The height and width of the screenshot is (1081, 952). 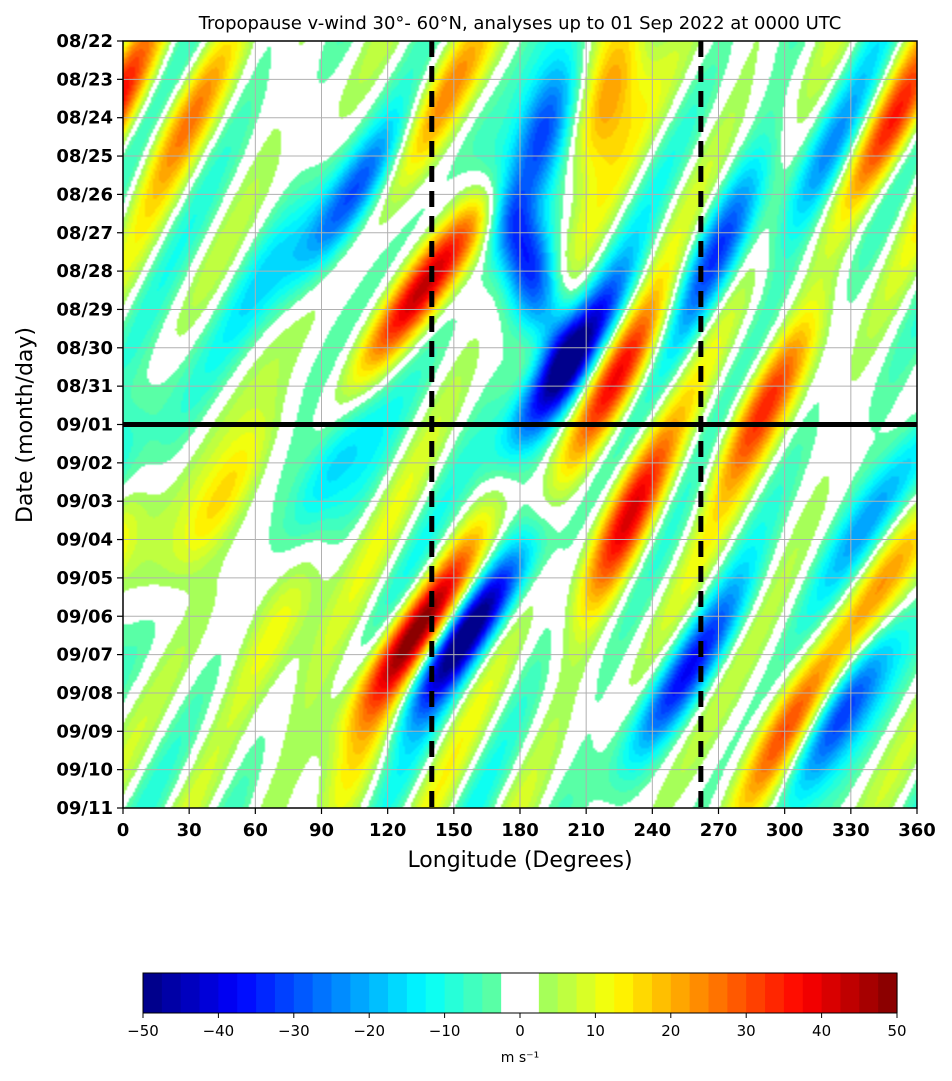 What do you see at coordinates (189, 830) in the screenshot?
I see `x-tick-label: 30` at bounding box center [189, 830].